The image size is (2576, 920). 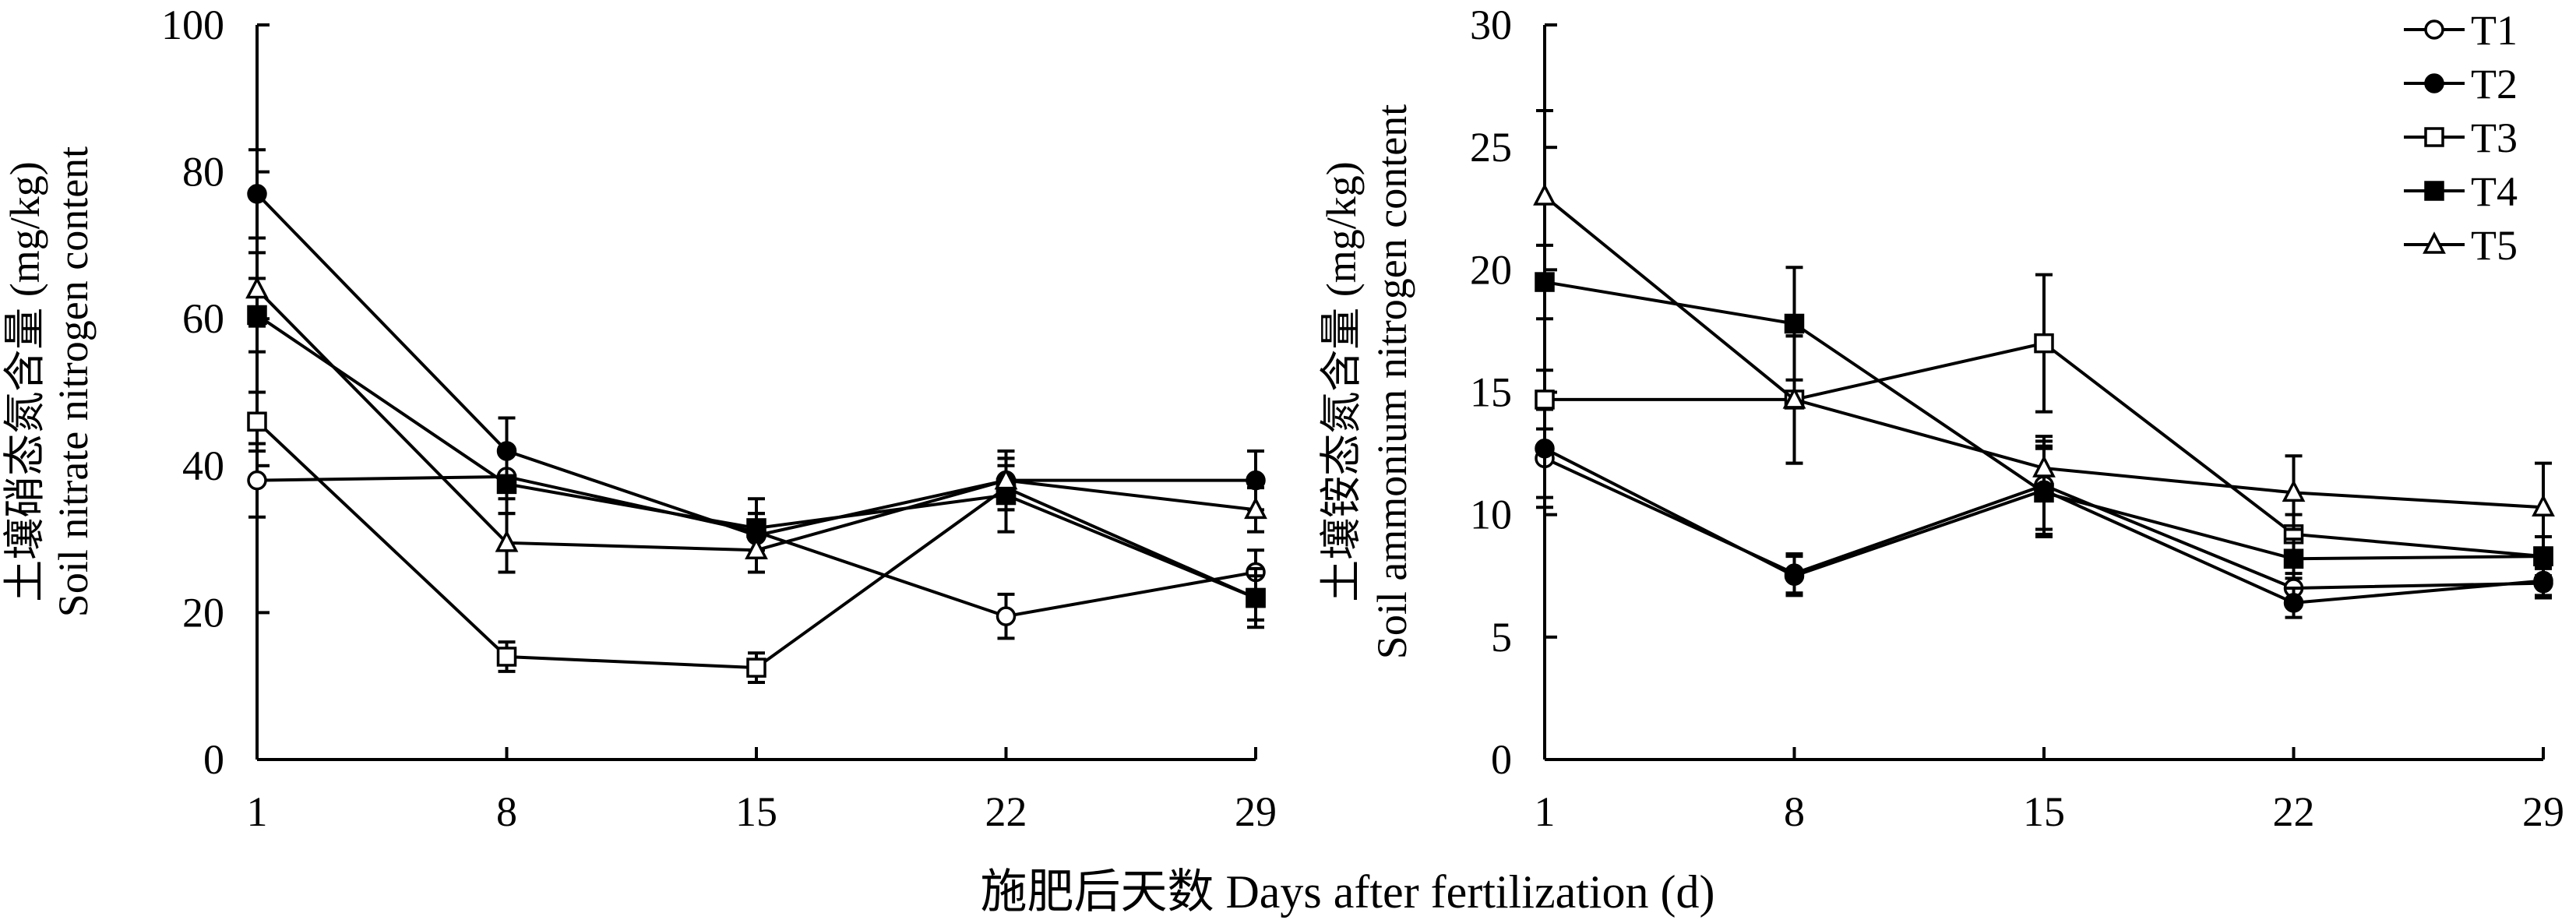 What do you see at coordinates (193, 25) in the screenshot?
I see `nitrate-y-tick-label: 100` at bounding box center [193, 25].